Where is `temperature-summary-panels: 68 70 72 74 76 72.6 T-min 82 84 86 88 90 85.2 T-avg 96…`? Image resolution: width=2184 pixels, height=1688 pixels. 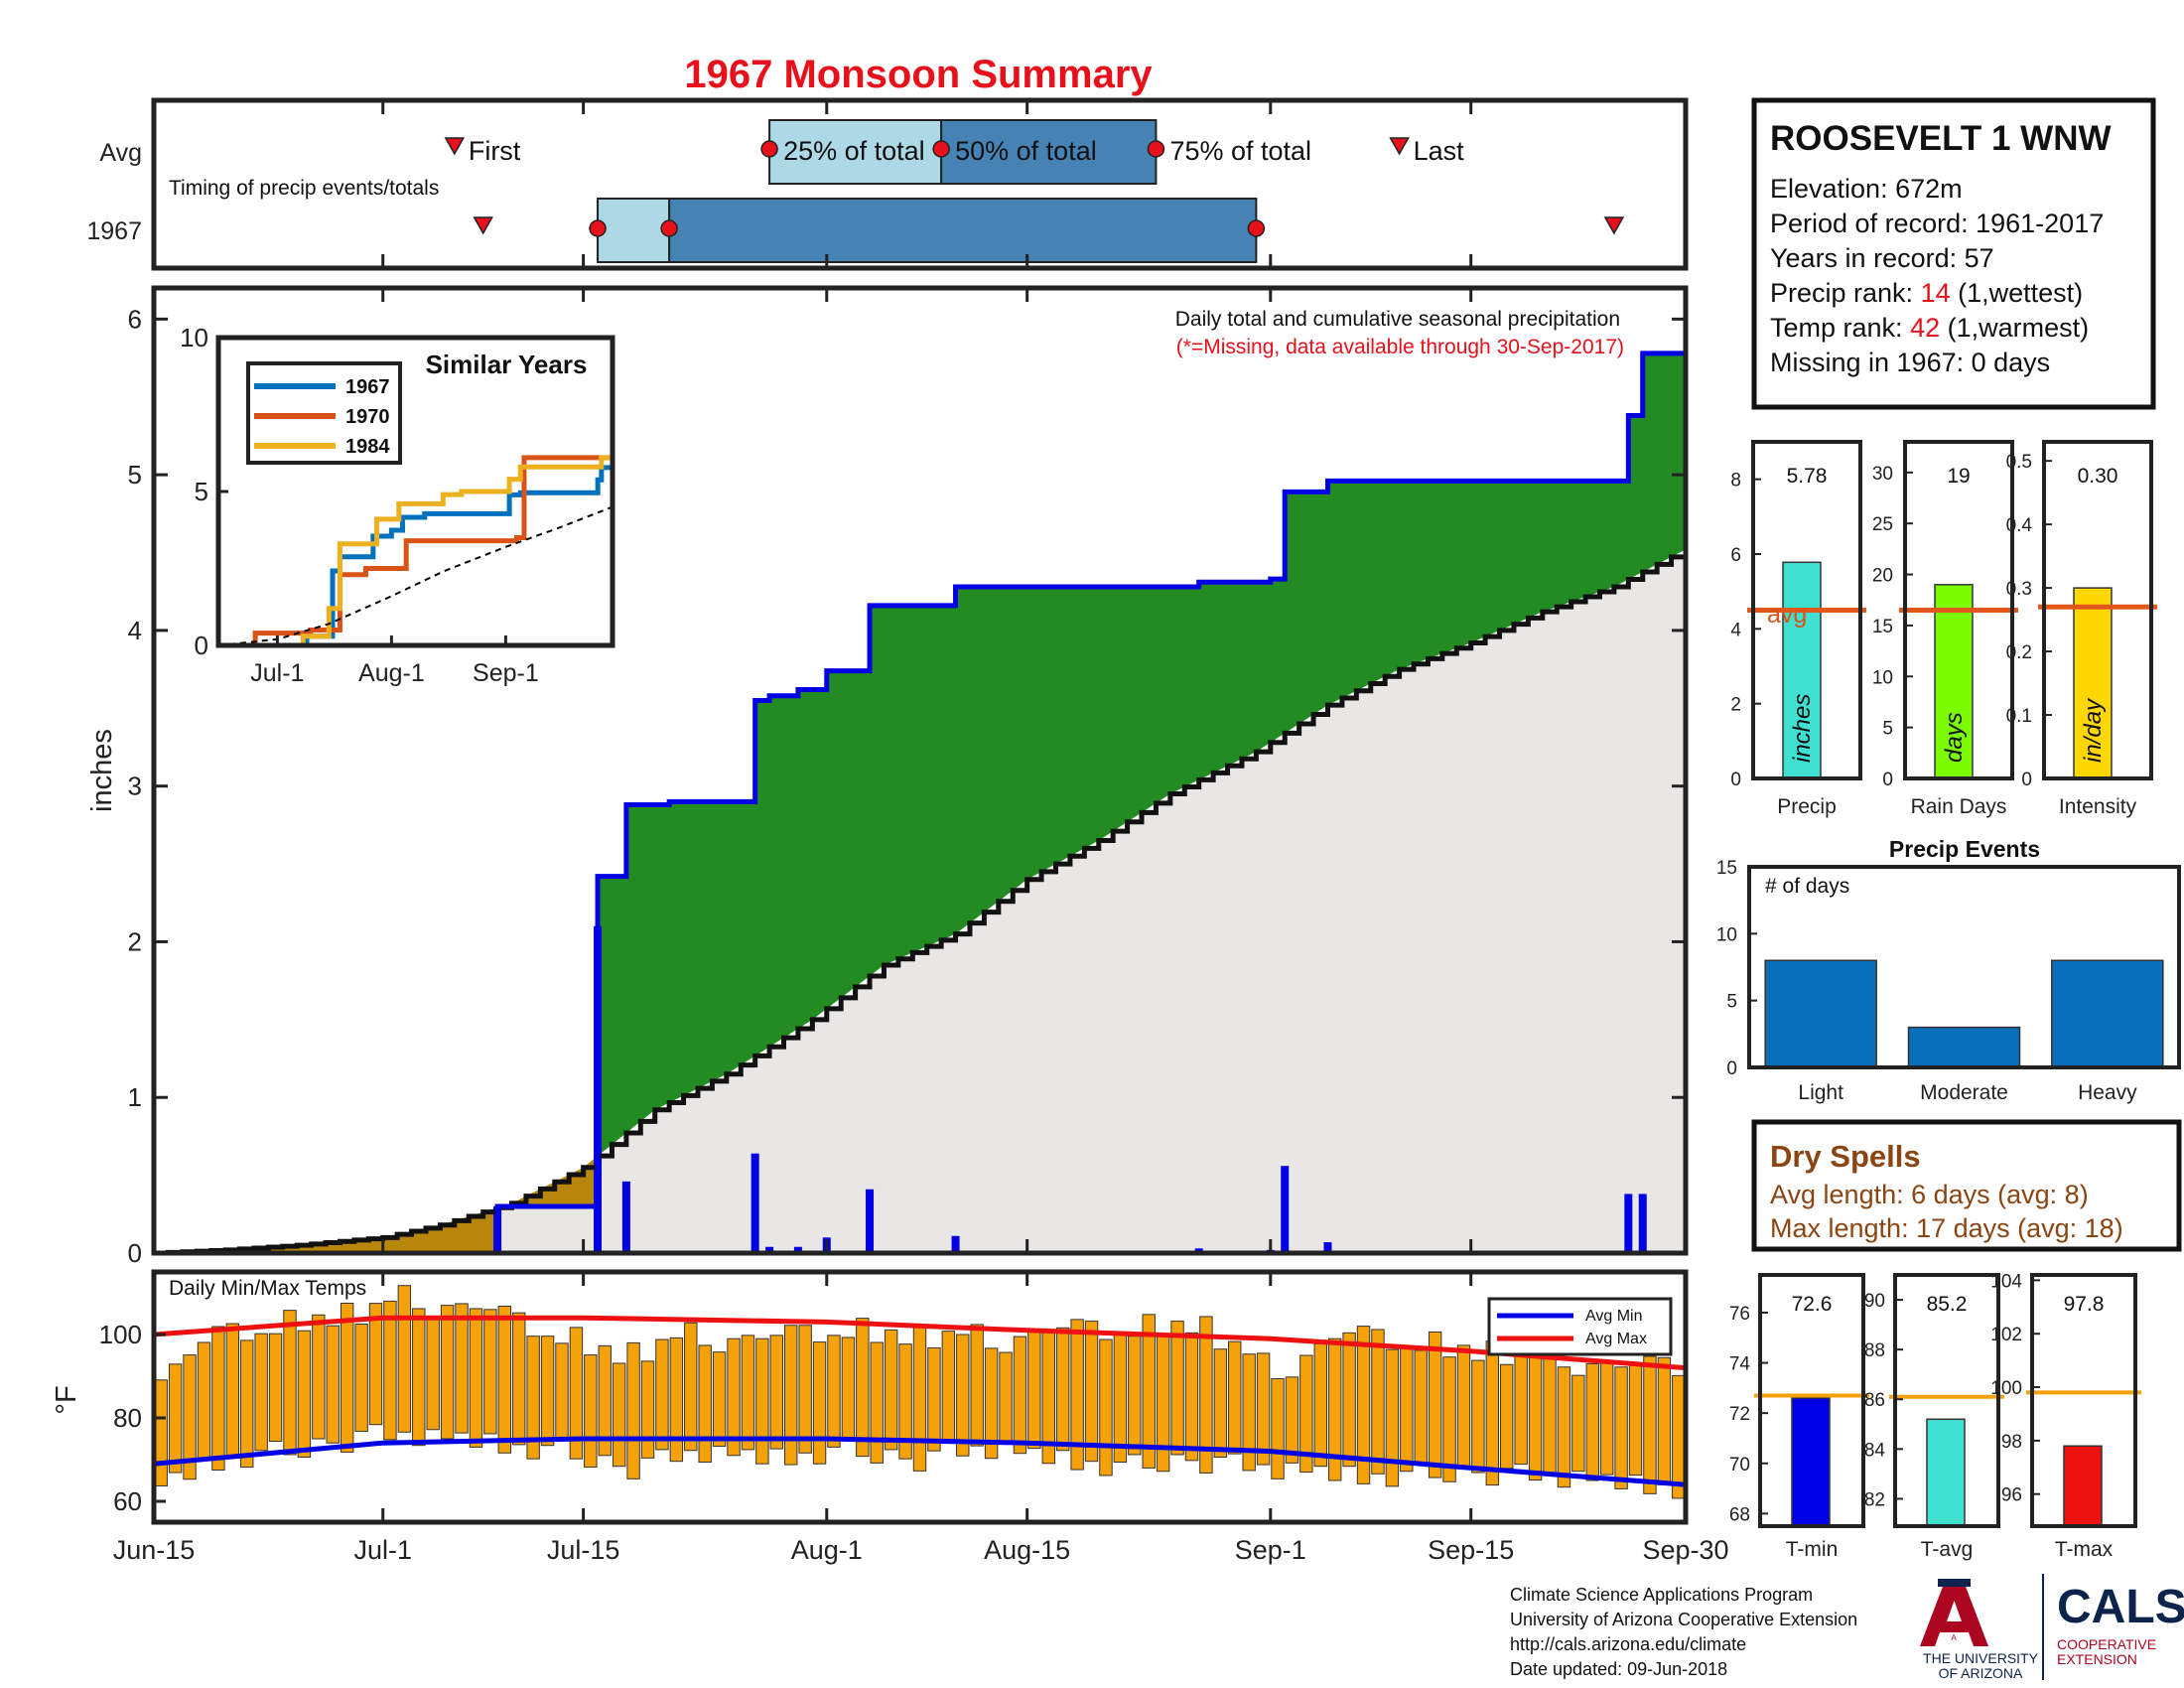
temperature-summary-panels: 68 70 72 74 76 72.6 T-min 82 84 86 88 90 85.2 T-avg 96… is located at coordinates (1935, 1416).